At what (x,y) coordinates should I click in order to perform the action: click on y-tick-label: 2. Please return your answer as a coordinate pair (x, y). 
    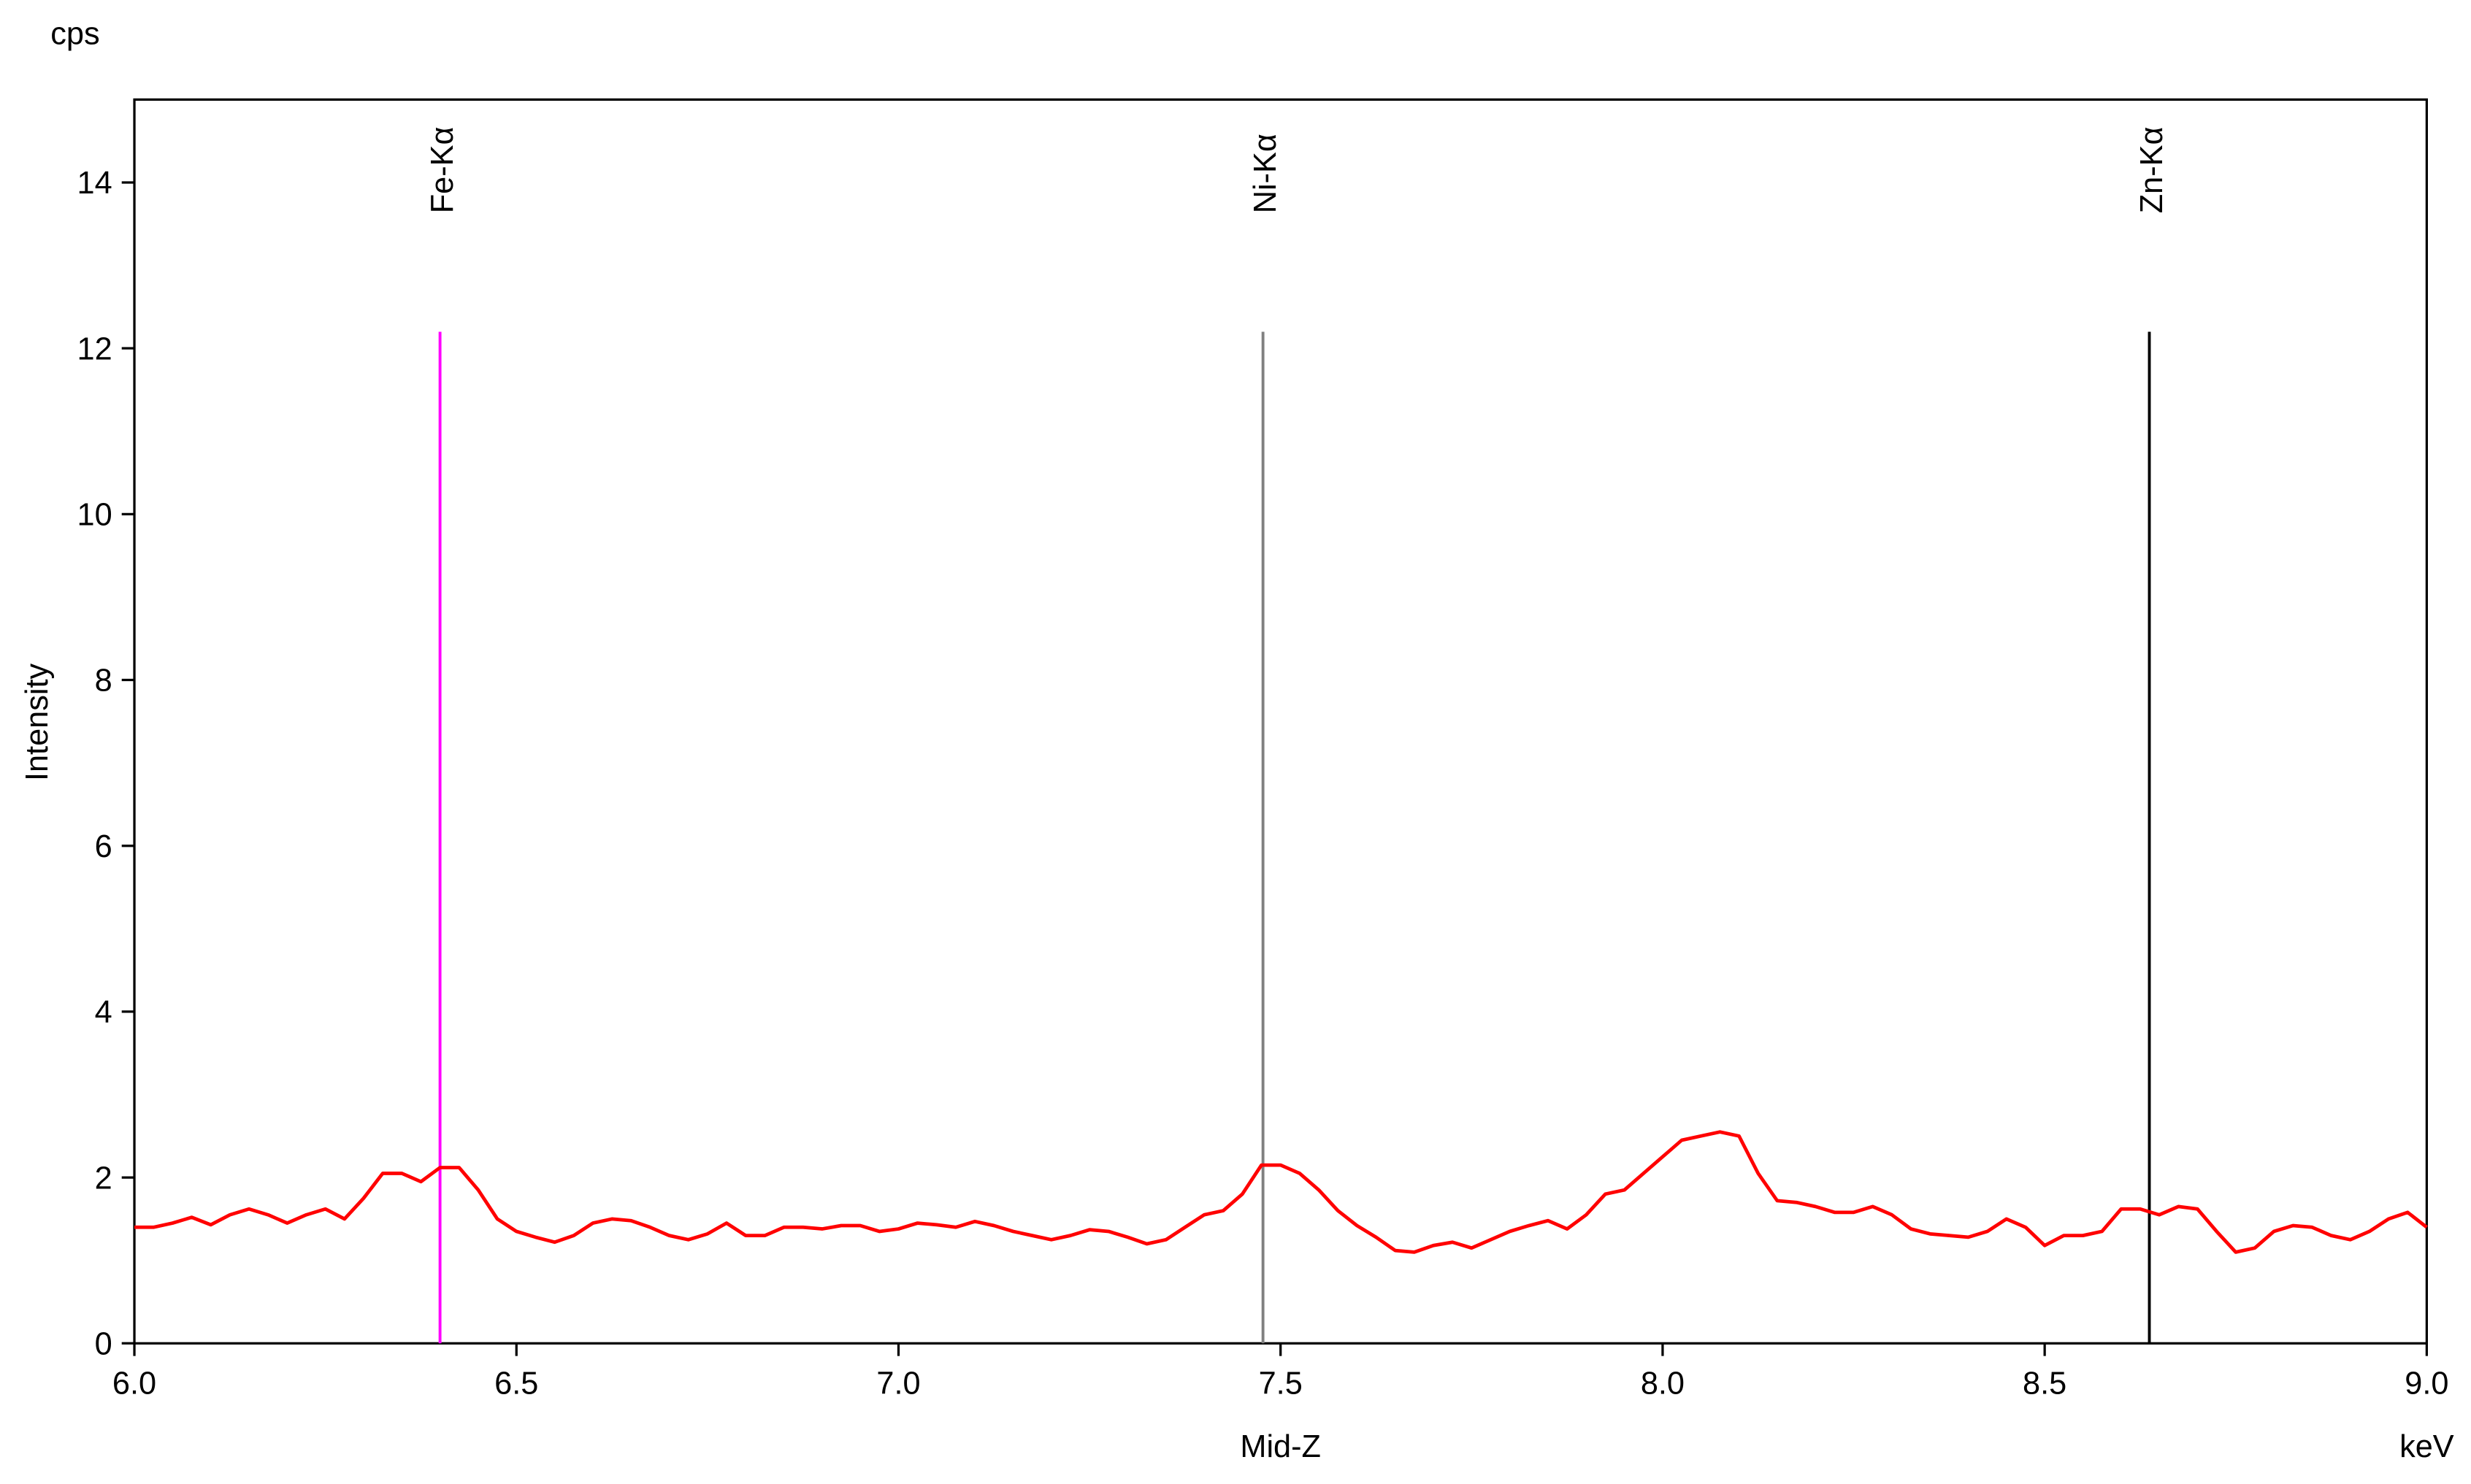
    Looking at the image, I should click on (103, 1178).